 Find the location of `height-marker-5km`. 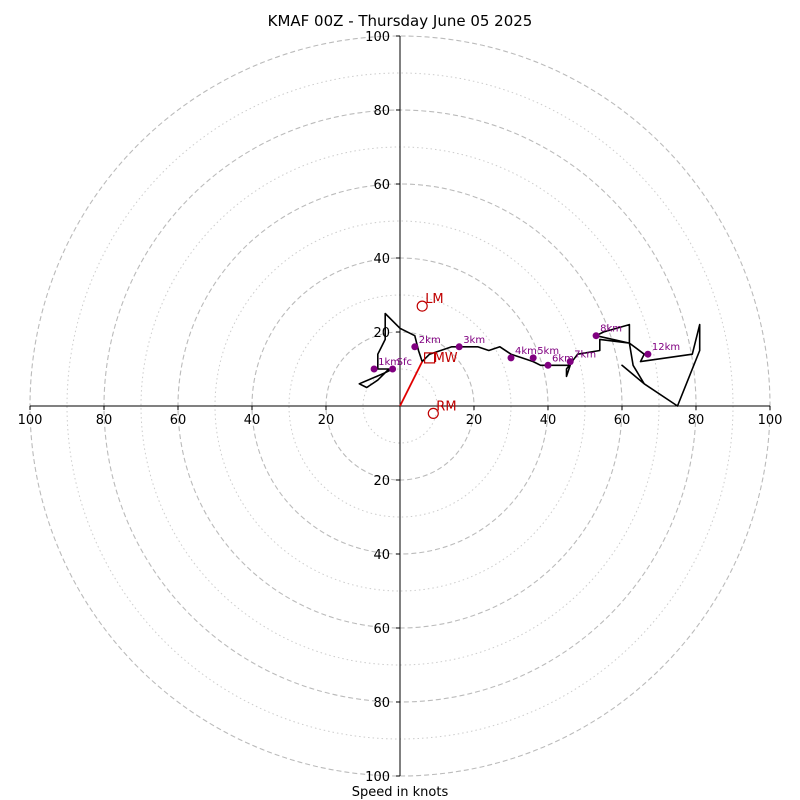

height-marker-5km is located at coordinates (533, 358).